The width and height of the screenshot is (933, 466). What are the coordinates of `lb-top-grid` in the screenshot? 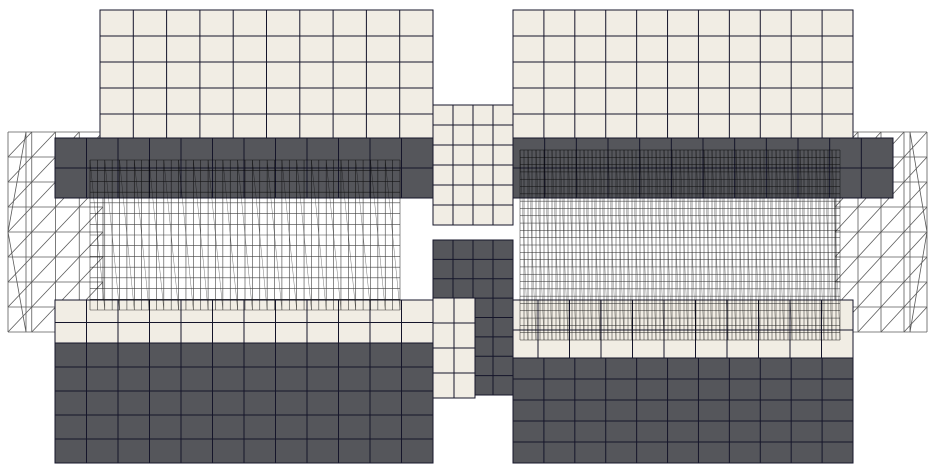 It's located at (266, 75).